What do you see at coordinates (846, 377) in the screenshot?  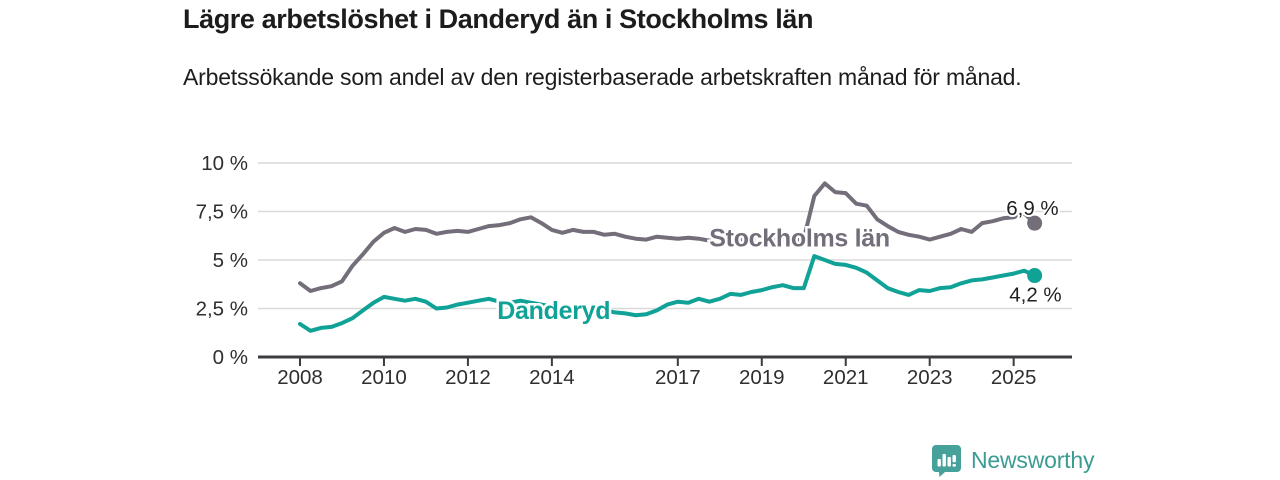 I see `x-axis-tick-label: 2021` at bounding box center [846, 377].